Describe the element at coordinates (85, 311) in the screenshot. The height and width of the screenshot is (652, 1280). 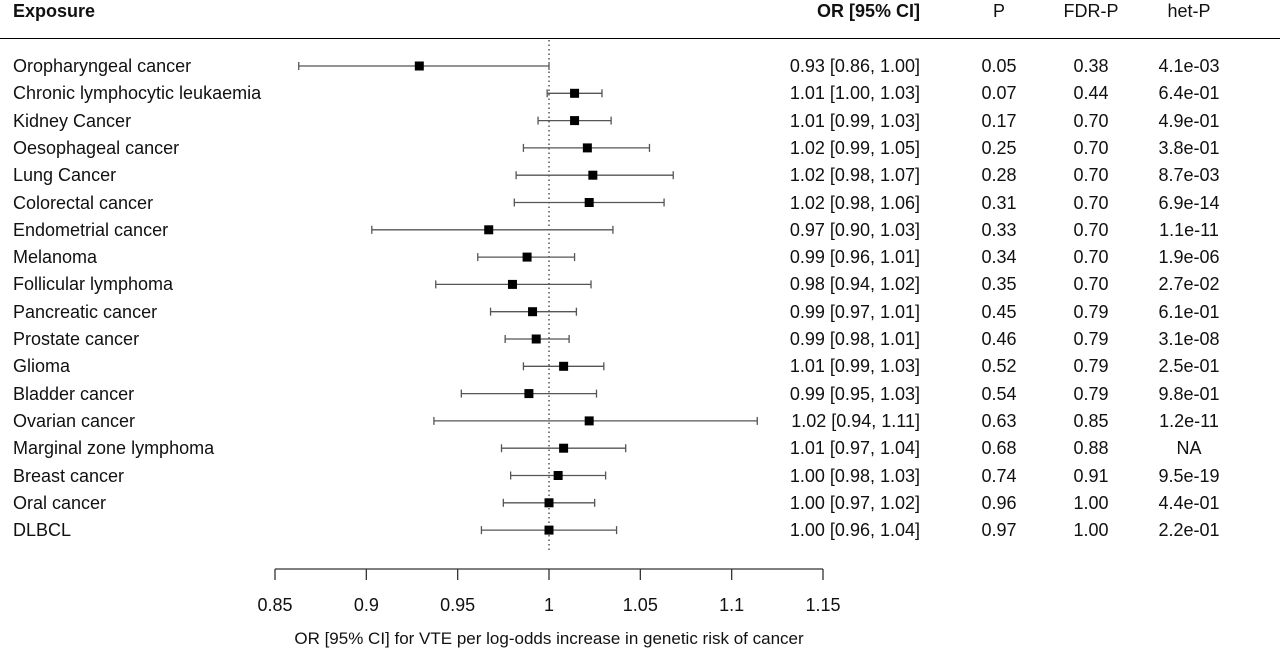
I see `exposure-label: Pancreatic cancer` at that location.